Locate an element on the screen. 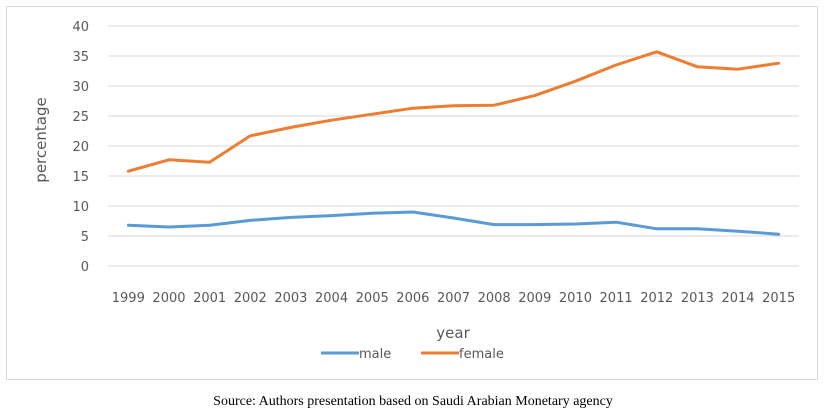 The image size is (826, 414). x-axis-title: year is located at coordinates (453, 333).